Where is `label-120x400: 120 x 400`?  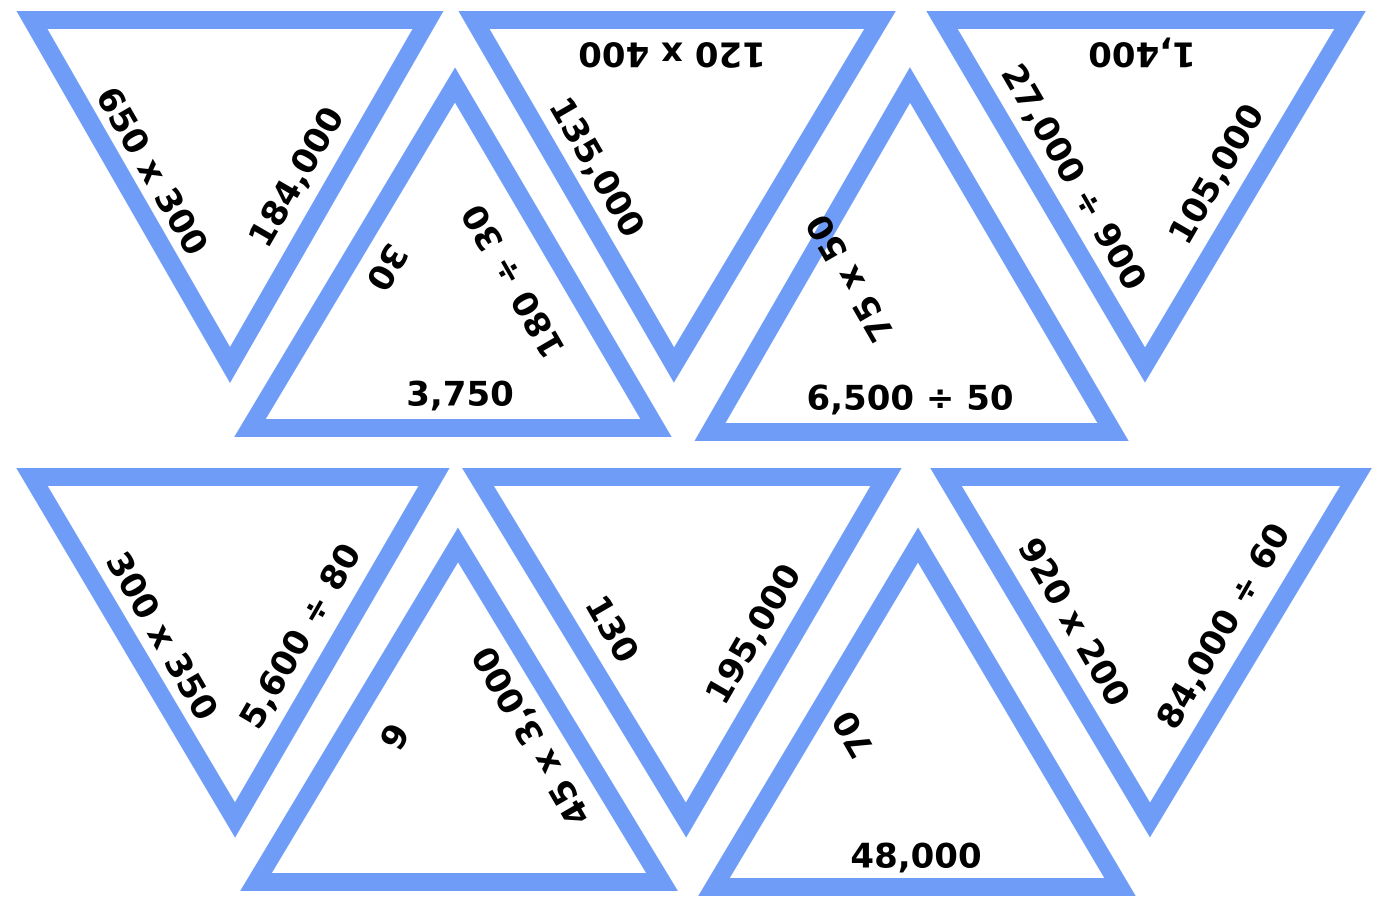 label-120x400: 120 x 400 is located at coordinates (672, 54).